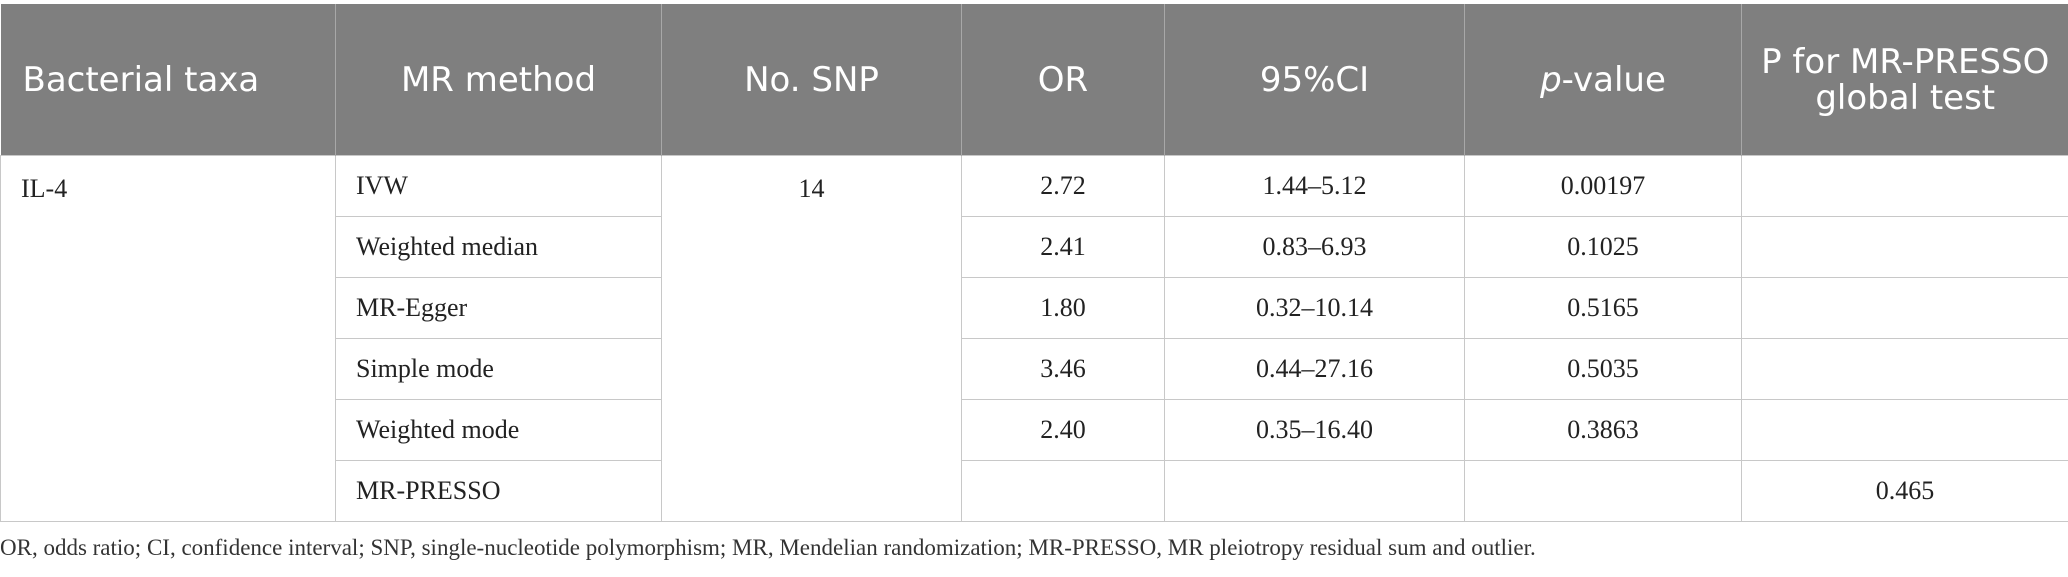 This screenshot has height=577, width=2068. What do you see at coordinates (1603, 308) in the screenshot?
I see `p-value-cell: 0.5165` at bounding box center [1603, 308].